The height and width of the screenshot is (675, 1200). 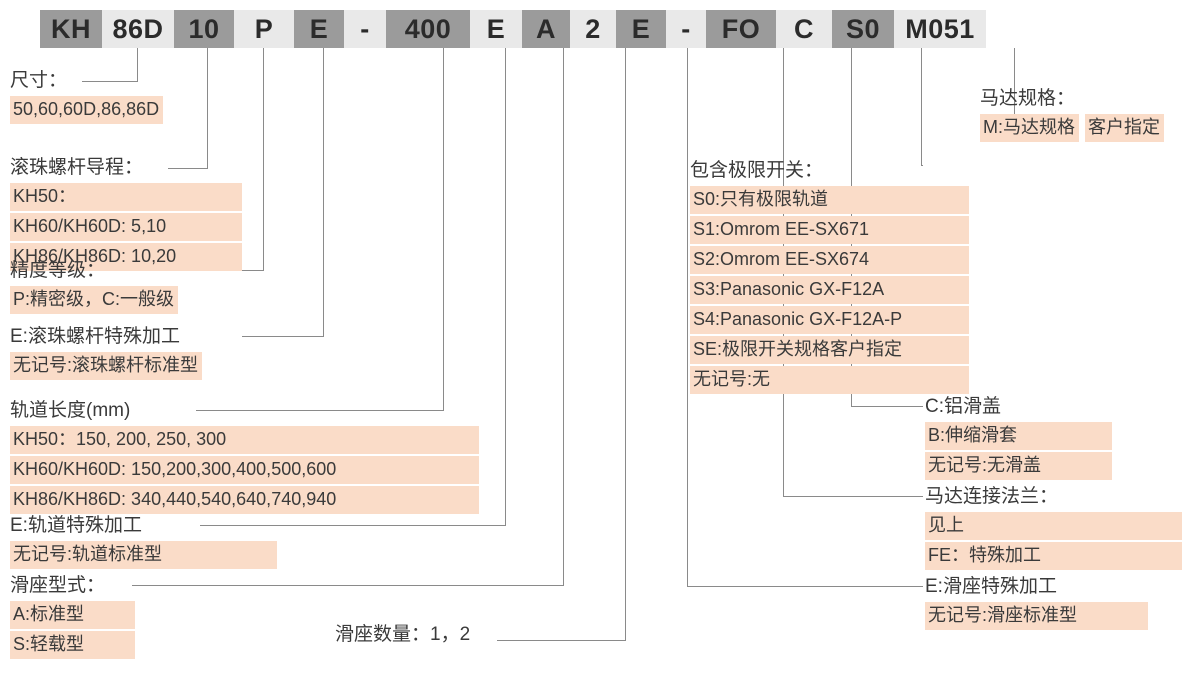 What do you see at coordinates (126, 257) in the screenshot?
I see `annotation-ball-screw-lead-line-2: KH86/KH86D: 10,20` at bounding box center [126, 257].